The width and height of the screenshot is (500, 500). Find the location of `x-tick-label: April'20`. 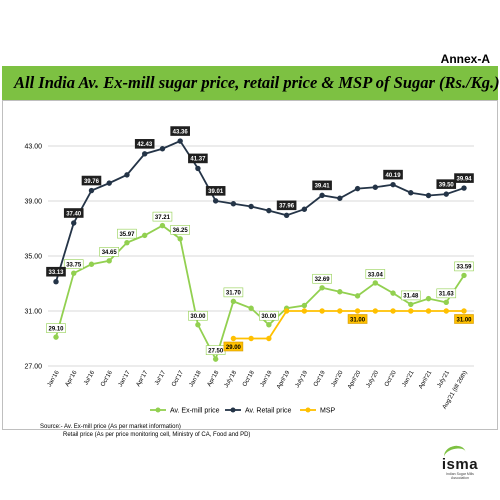

x-tick-label: April'20 is located at coordinates (354, 379).